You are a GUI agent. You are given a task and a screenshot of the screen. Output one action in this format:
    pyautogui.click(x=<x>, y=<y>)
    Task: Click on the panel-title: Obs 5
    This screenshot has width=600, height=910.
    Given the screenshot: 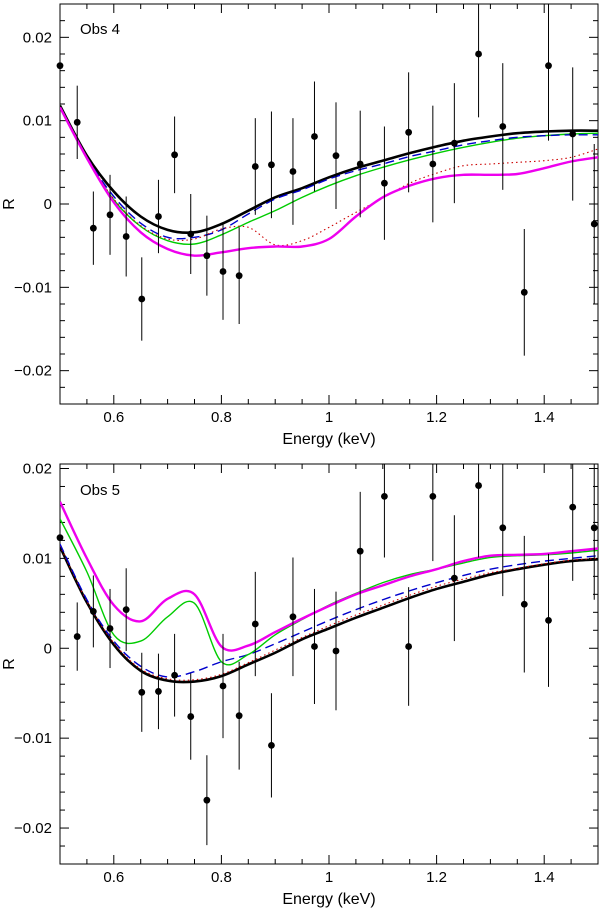 What is the action you would take?
    pyautogui.click(x=100, y=490)
    